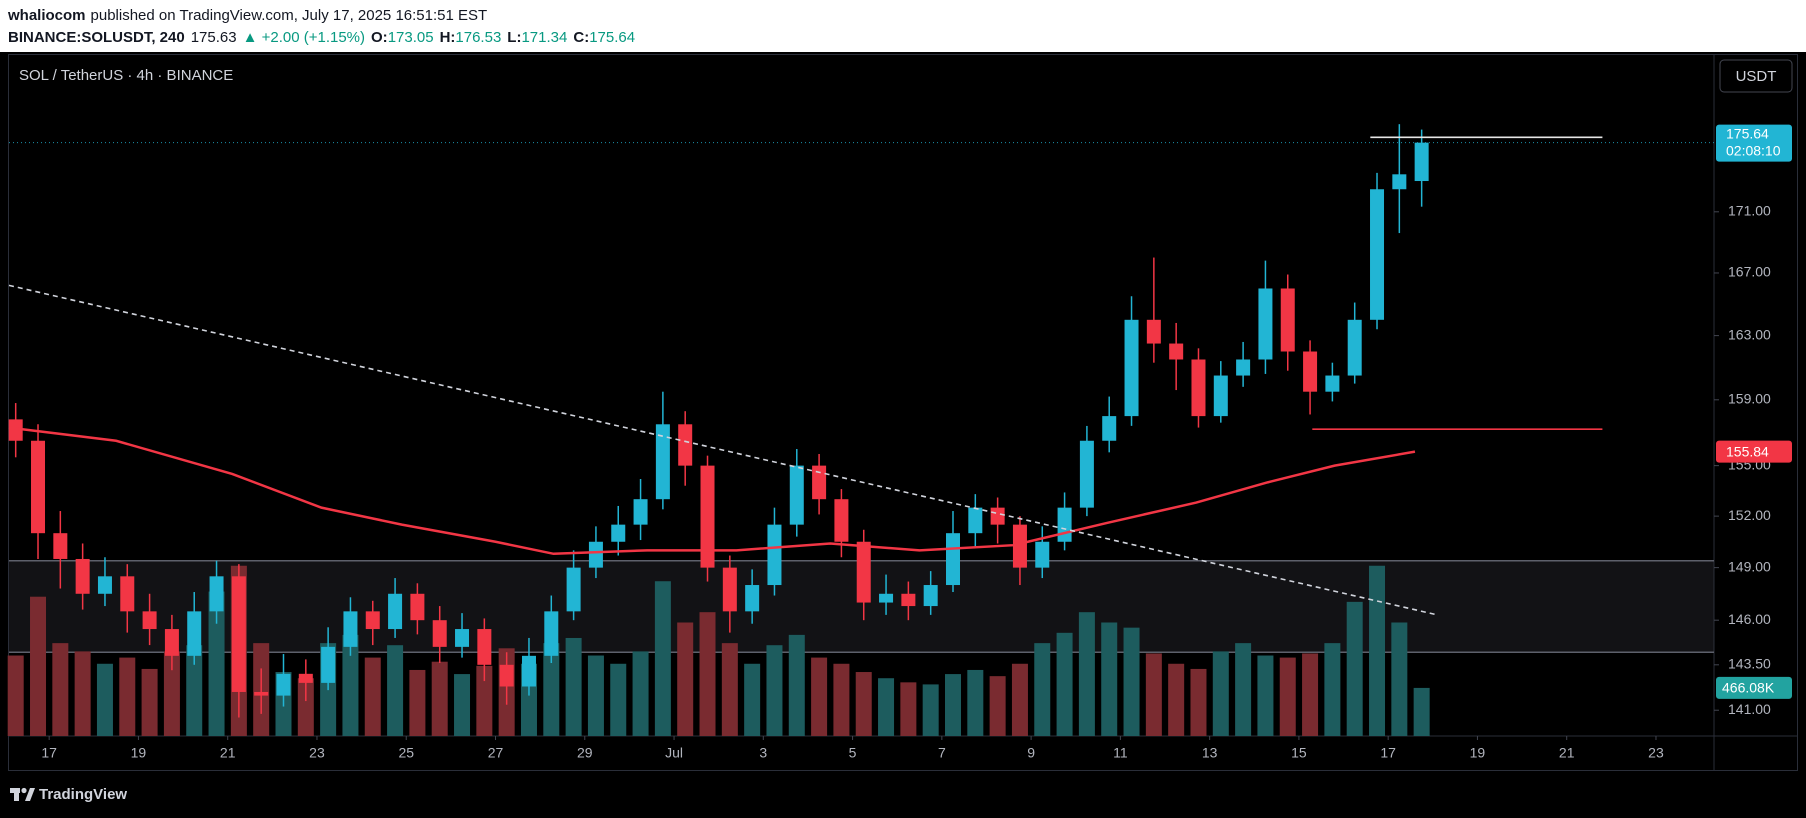 This screenshot has width=1806, height=818. I want to click on moving-average, so click(712, 491).